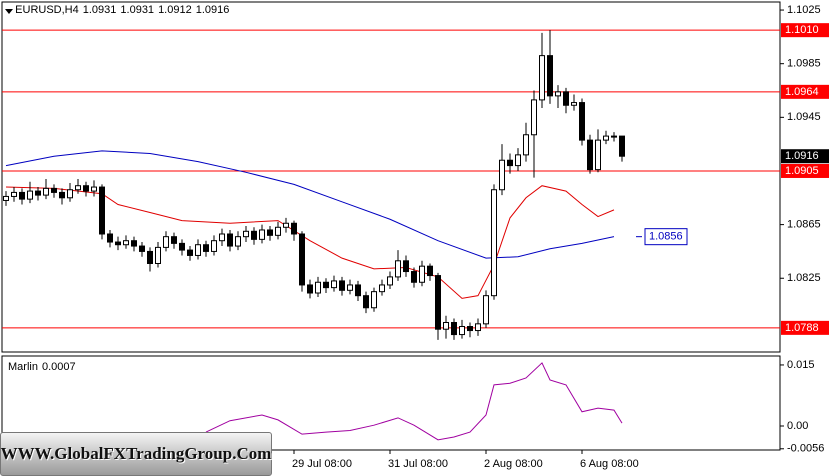 The width and height of the screenshot is (838, 476). Describe the element at coordinates (609, 464) in the screenshot. I see `x-tick-label: 6 Aug 08:00` at that location.